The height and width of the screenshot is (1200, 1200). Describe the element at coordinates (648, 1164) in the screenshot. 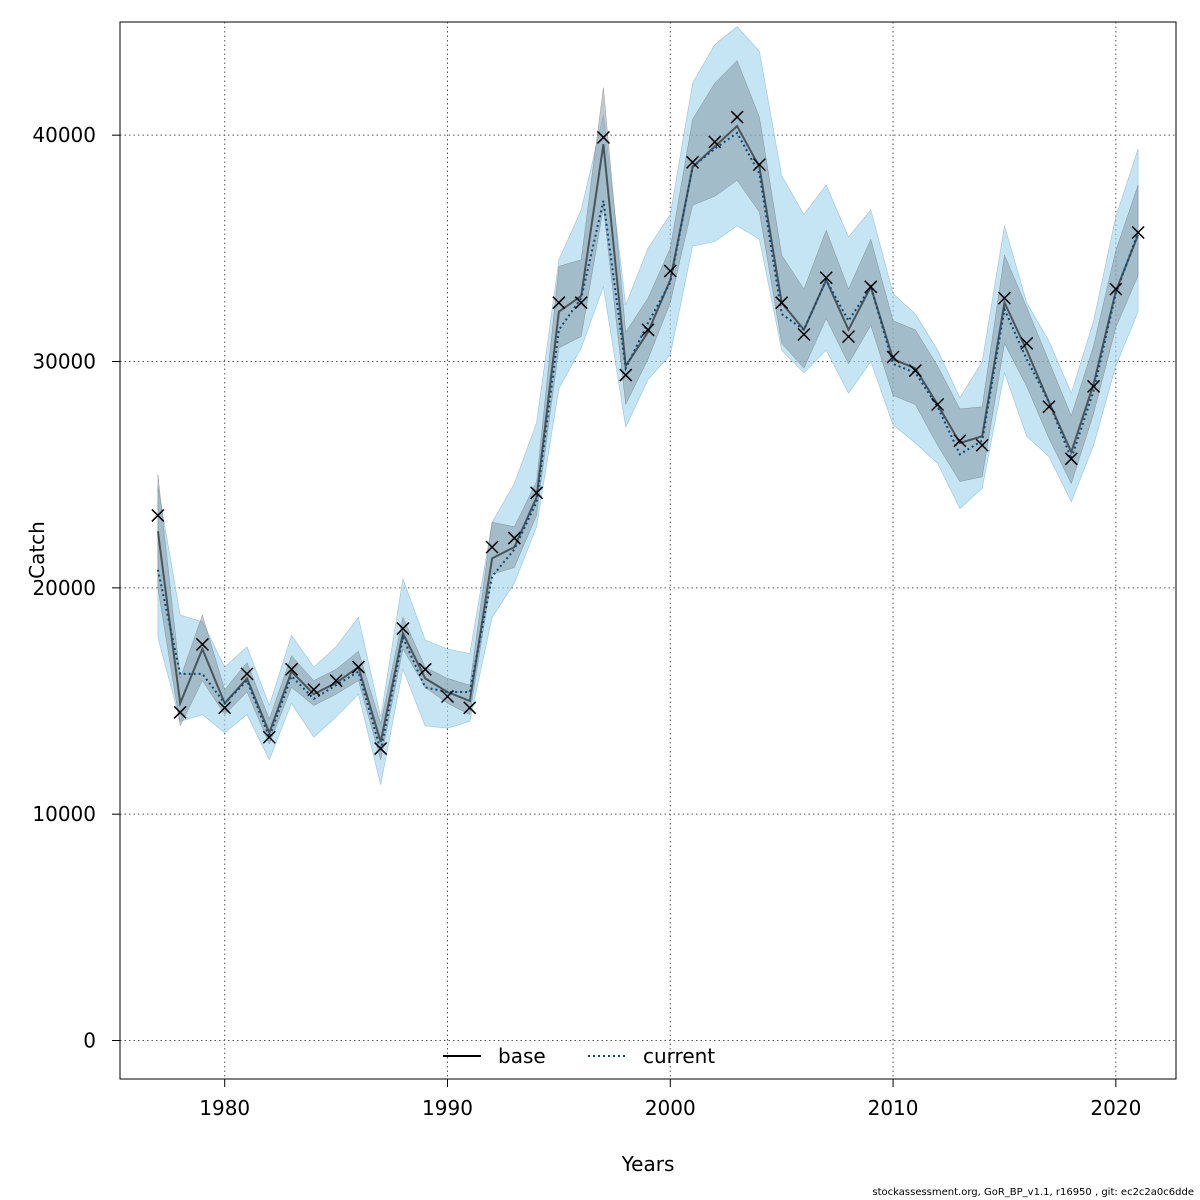

I see `x-axis-title: Years` at that location.